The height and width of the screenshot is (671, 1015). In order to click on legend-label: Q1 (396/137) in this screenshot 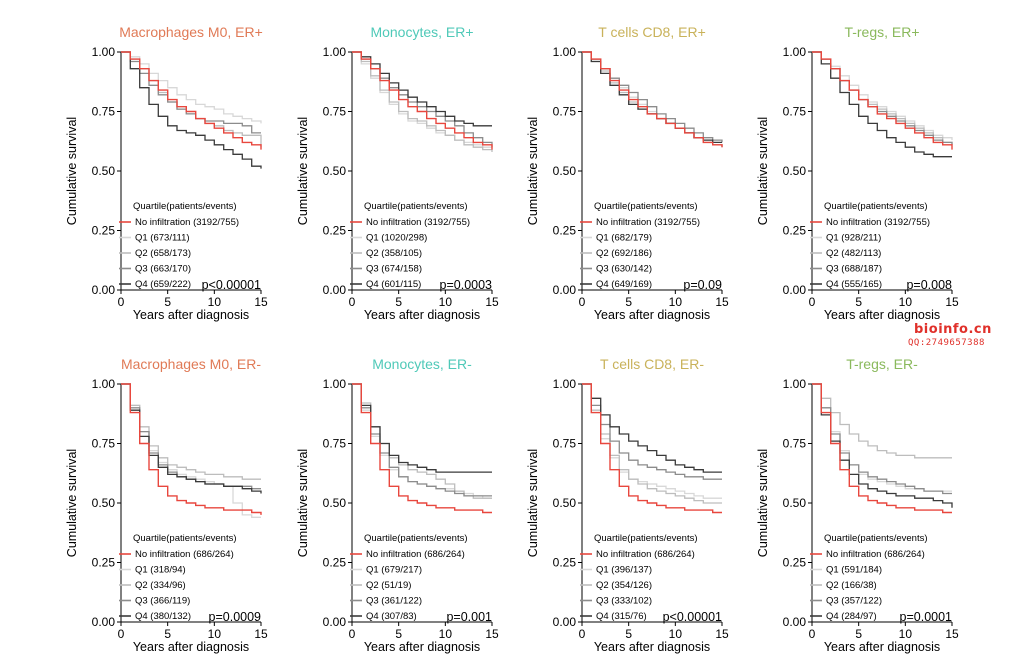, I will do `click(624, 570)`.